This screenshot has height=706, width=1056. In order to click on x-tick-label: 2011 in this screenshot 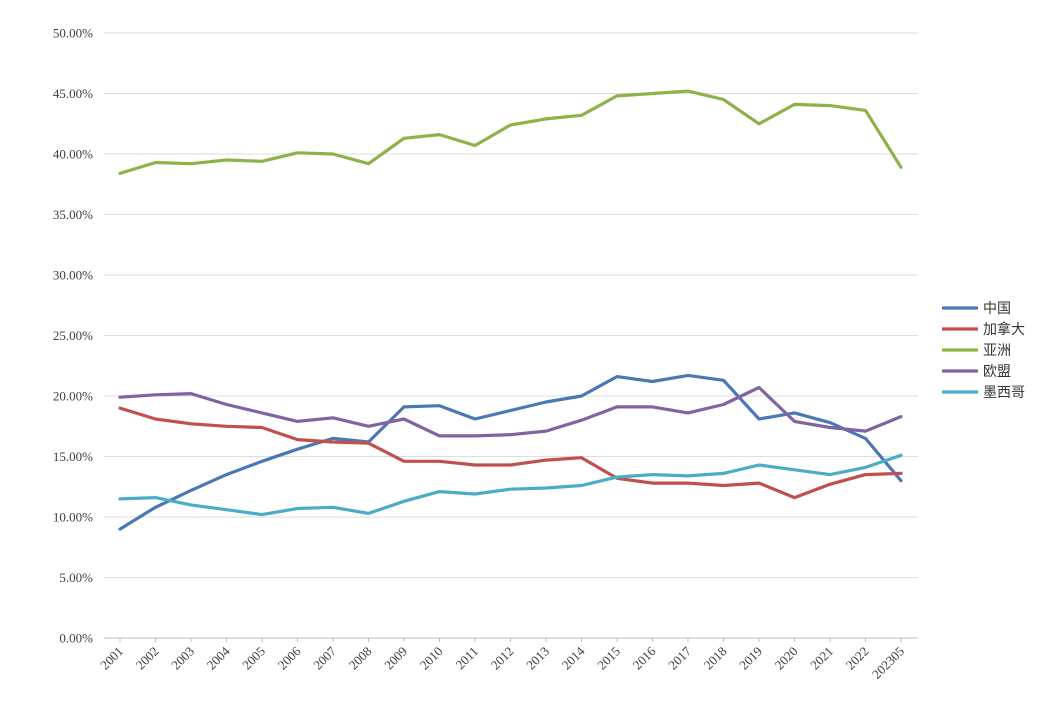, I will do `click(466, 658)`.